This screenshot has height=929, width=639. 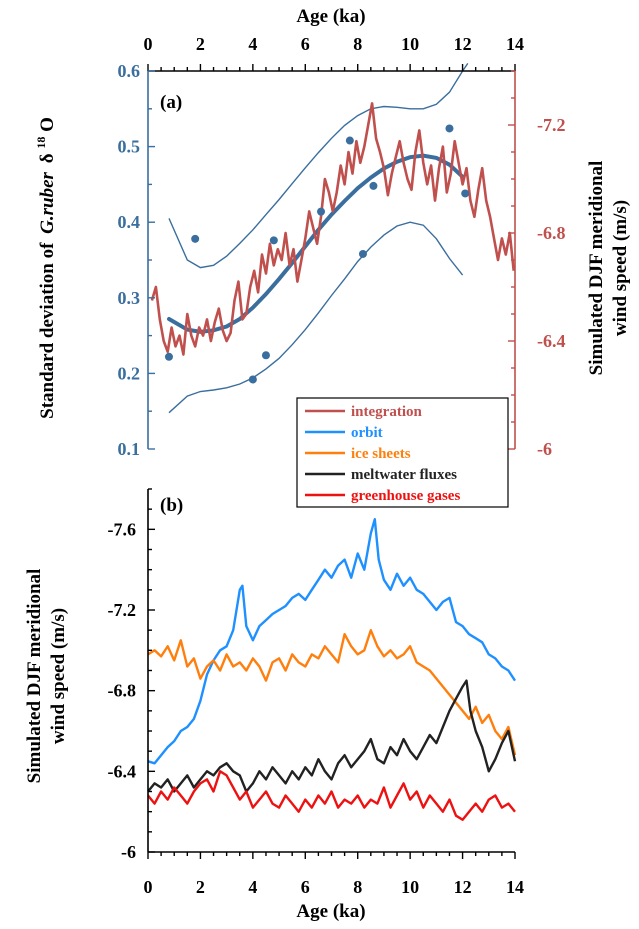 I want to click on top-x-tick-label: 12, so click(x=463, y=44).